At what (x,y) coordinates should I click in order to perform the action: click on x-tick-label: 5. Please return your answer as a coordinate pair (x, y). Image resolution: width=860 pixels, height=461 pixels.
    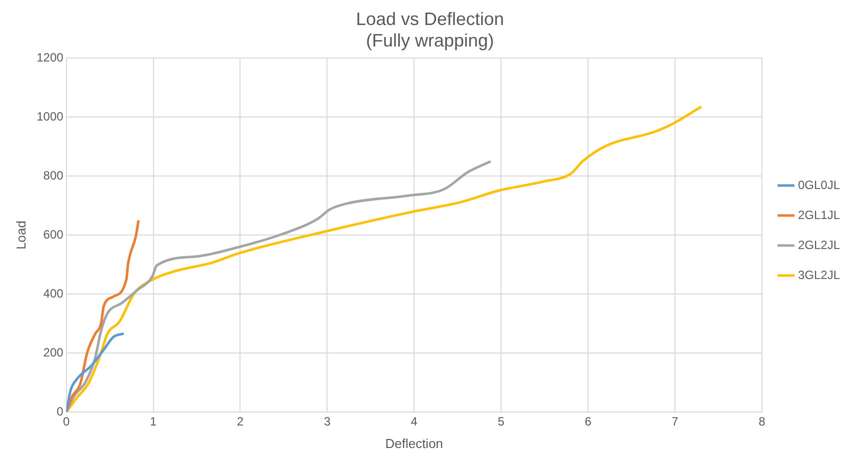
    Looking at the image, I should click on (501, 421).